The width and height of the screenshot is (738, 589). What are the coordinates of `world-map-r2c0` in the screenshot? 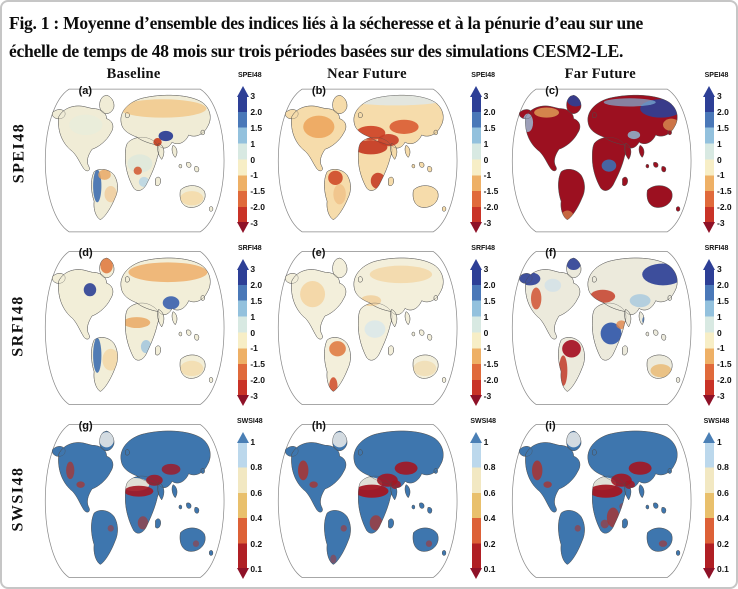 It's located at (134, 501).